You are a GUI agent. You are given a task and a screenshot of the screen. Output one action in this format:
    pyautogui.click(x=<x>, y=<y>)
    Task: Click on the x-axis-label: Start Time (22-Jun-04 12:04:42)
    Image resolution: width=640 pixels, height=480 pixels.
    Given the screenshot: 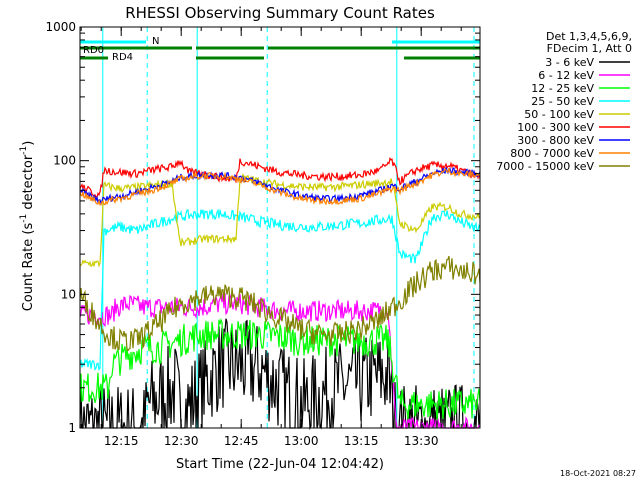 What is the action you would take?
    pyautogui.click(x=280, y=464)
    